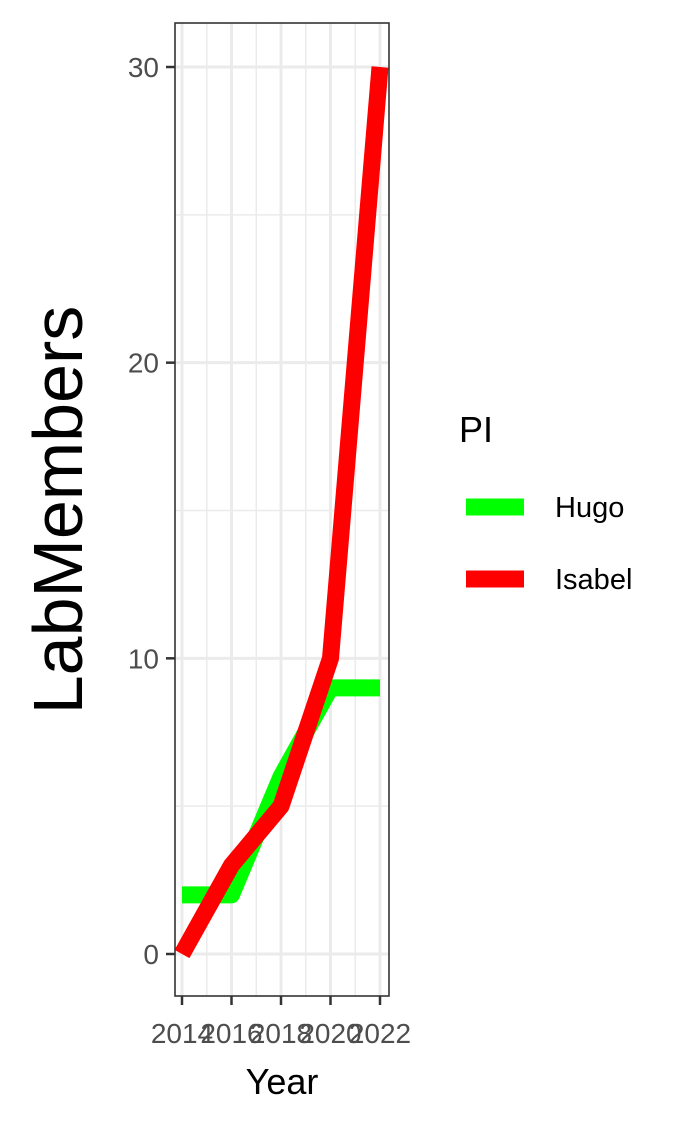 Image resolution: width=697 pixels, height=1127 pixels. What do you see at coordinates (545, 502) in the screenshot?
I see `legend: PI Hugo Isabel` at bounding box center [545, 502].